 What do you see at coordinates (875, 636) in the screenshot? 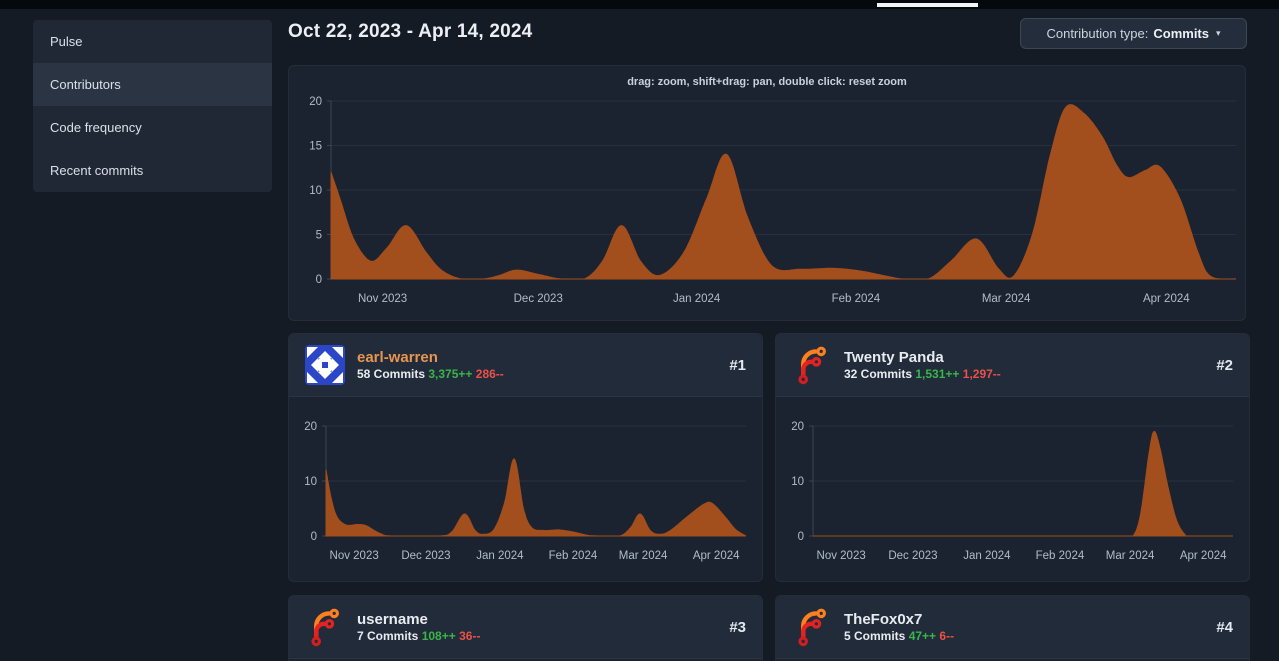
I see `commit-count: 5 Commits` at bounding box center [875, 636].